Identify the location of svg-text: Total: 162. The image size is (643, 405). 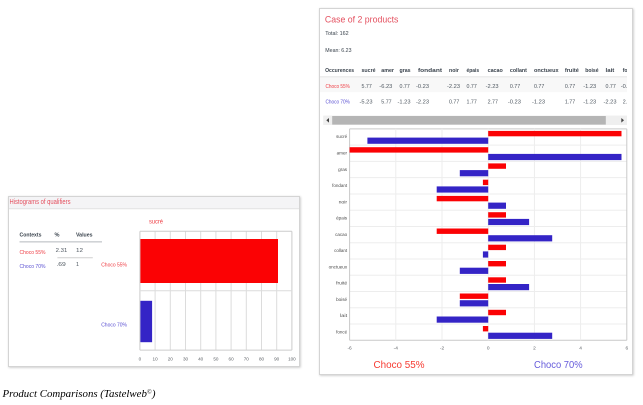
(336, 34).